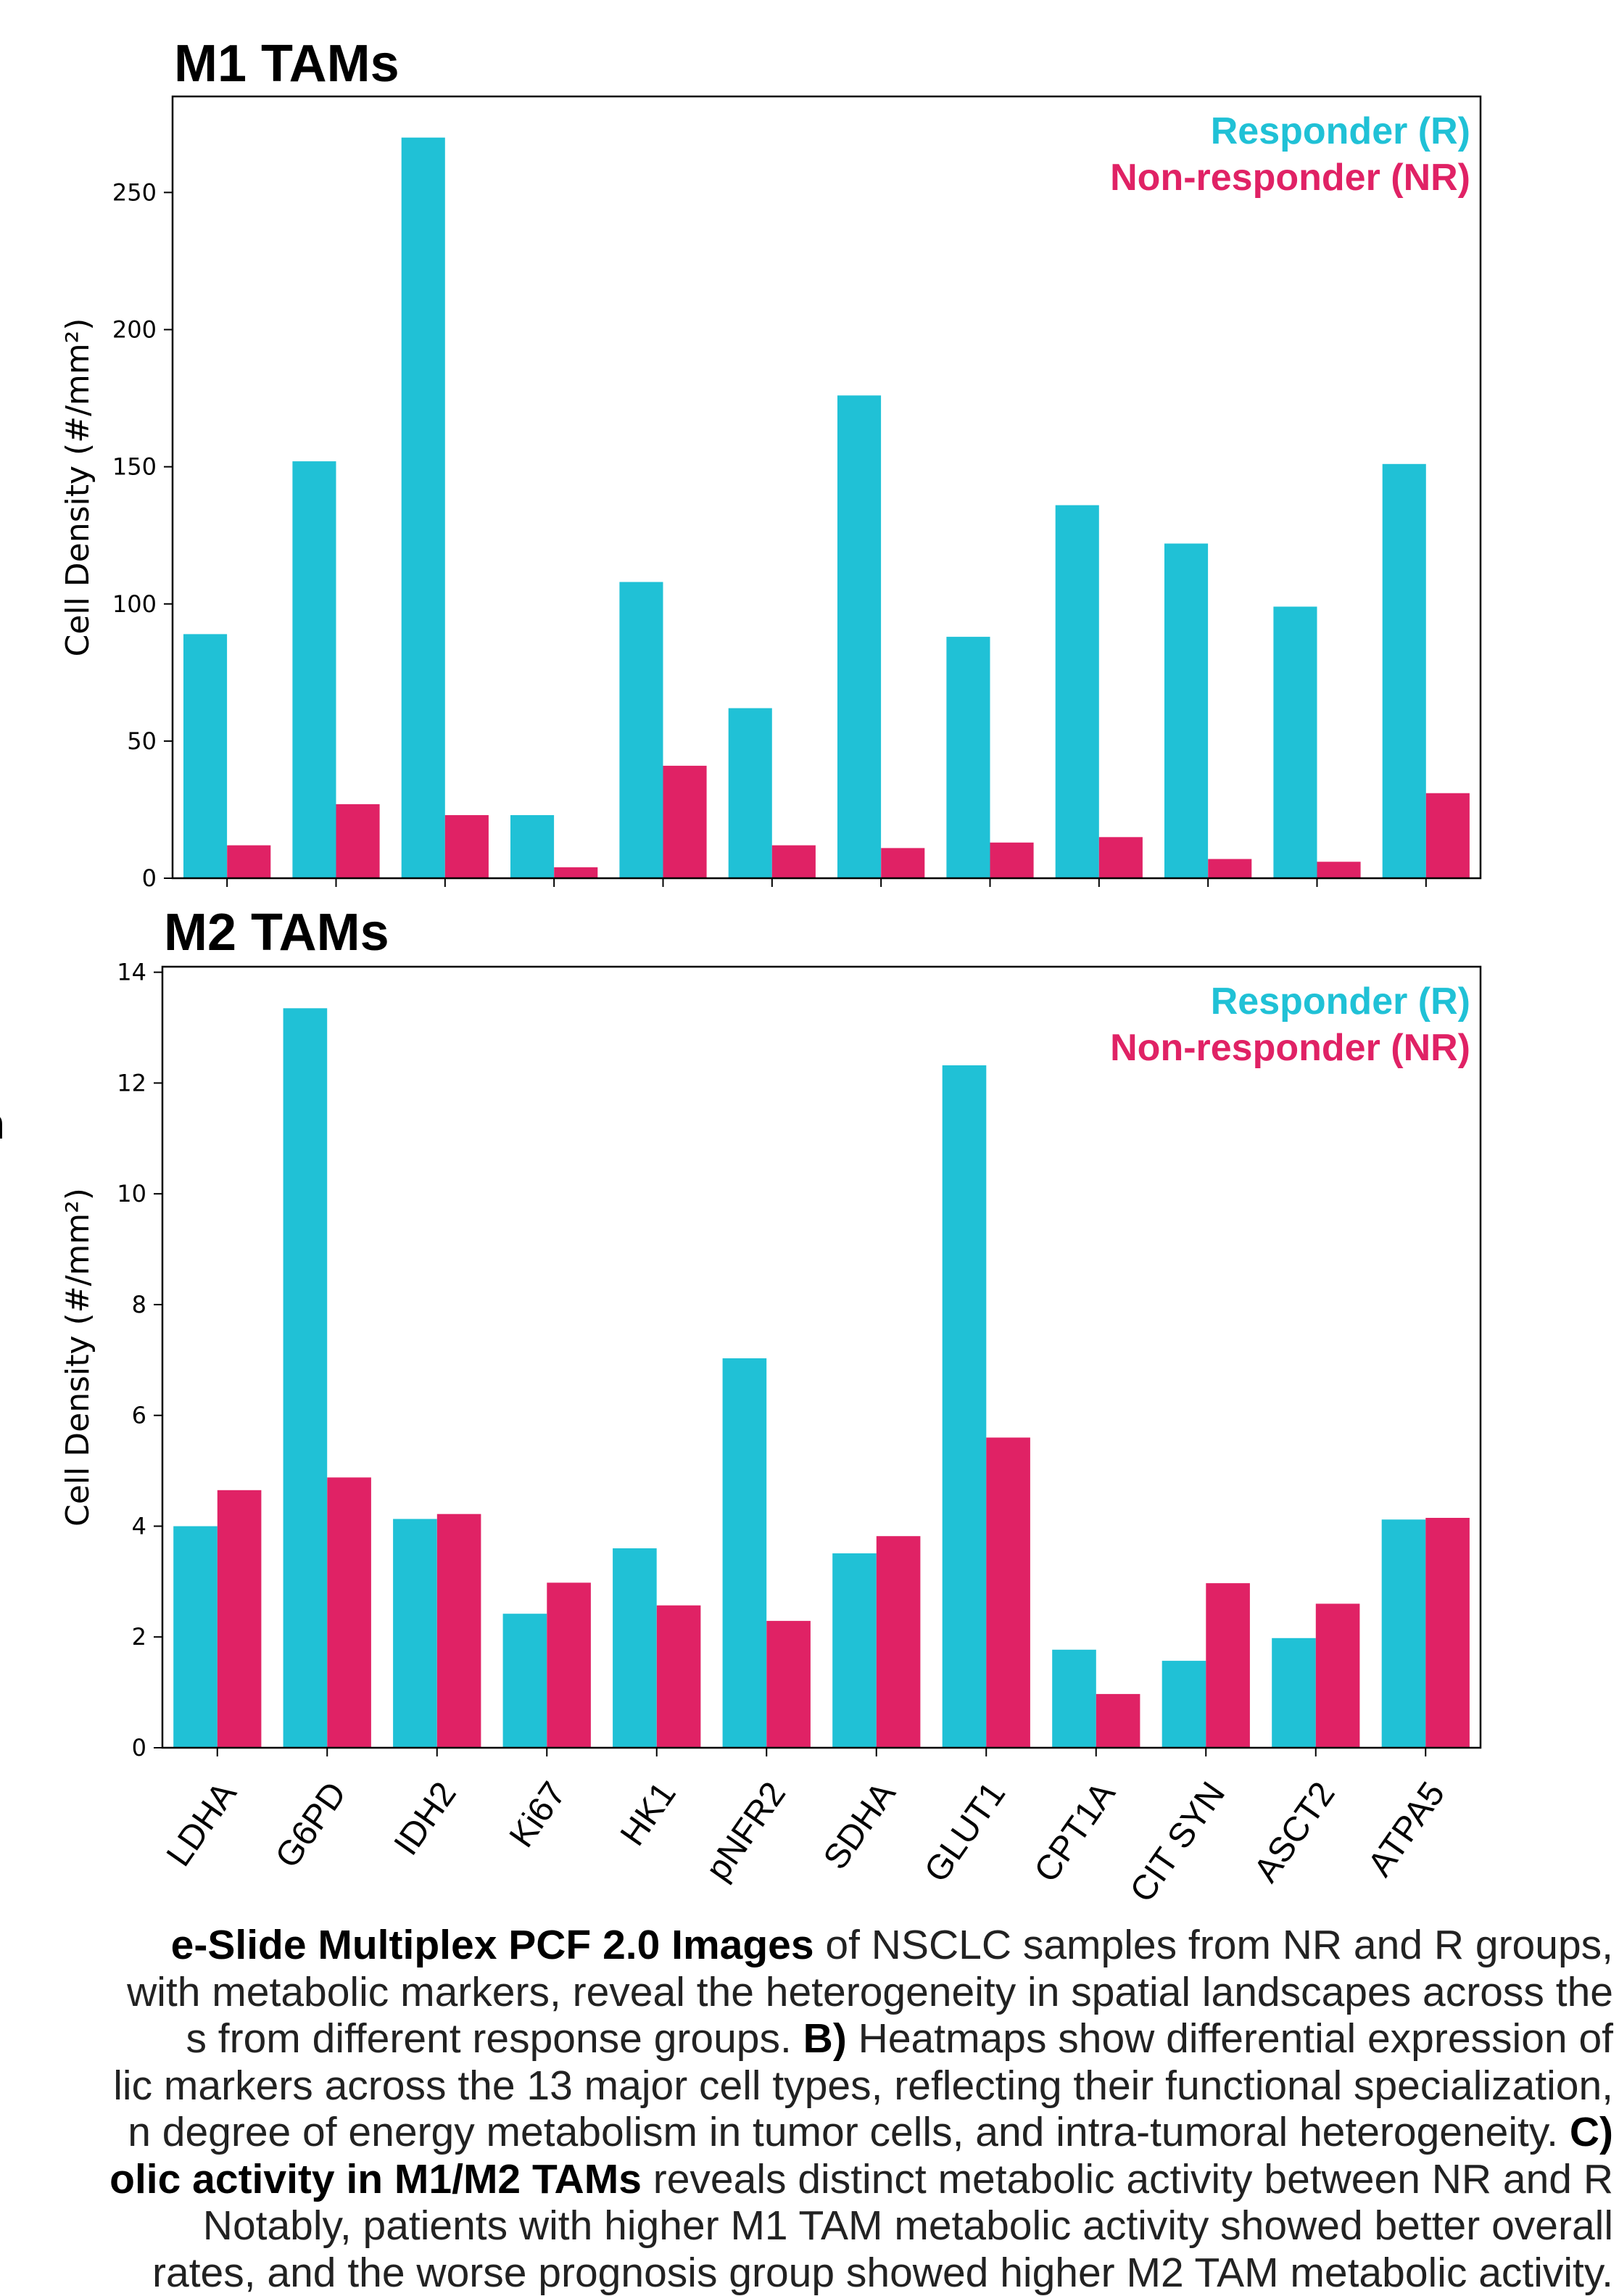 The width and height of the screenshot is (1619, 2296). What do you see at coordinates (1290, 178) in the screenshot?
I see `m1-tams-legend-non-responder: Non-responder (NR)` at bounding box center [1290, 178].